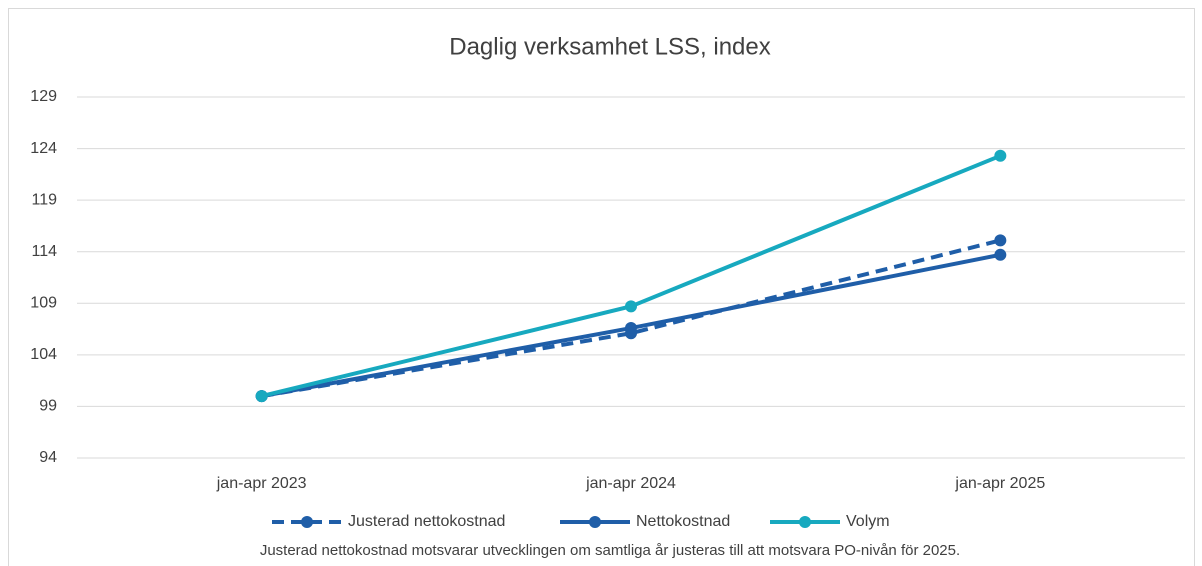 The width and height of the screenshot is (1202, 566). I want to click on y-tick-label: 124, so click(43, 148).